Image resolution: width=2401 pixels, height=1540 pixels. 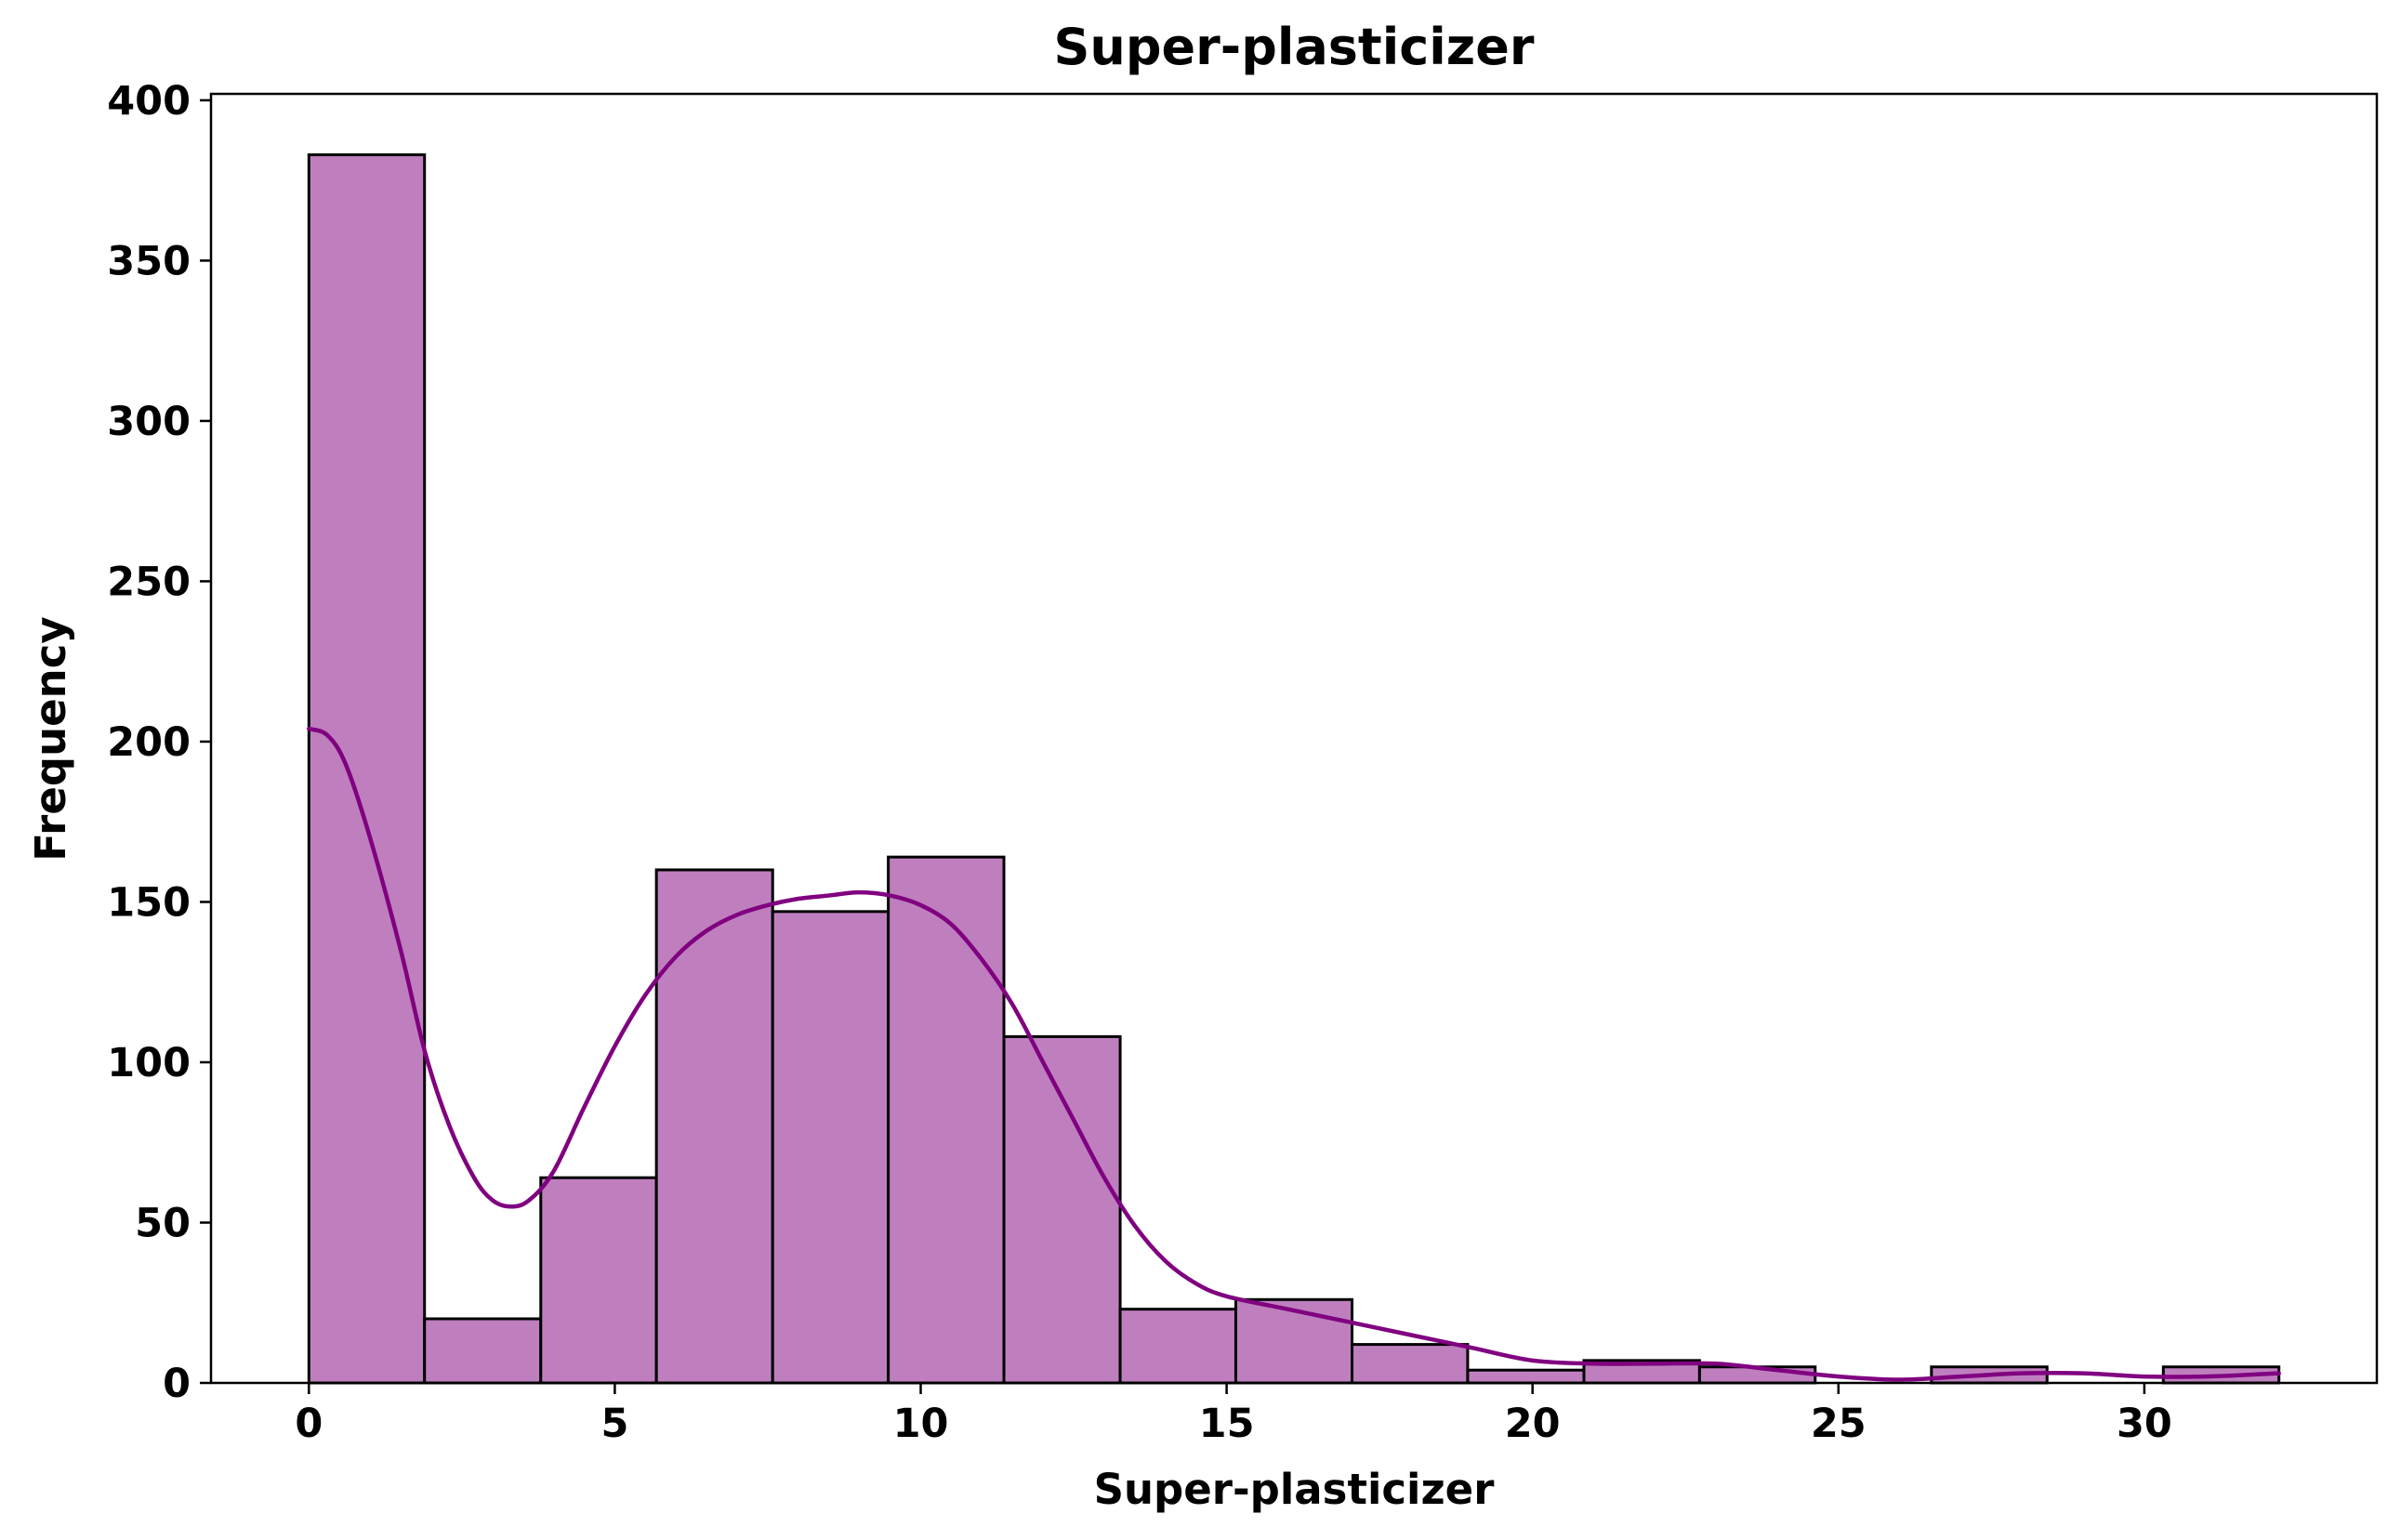 I want to click on y-tick-label: 200, so click(x=149, y=742).